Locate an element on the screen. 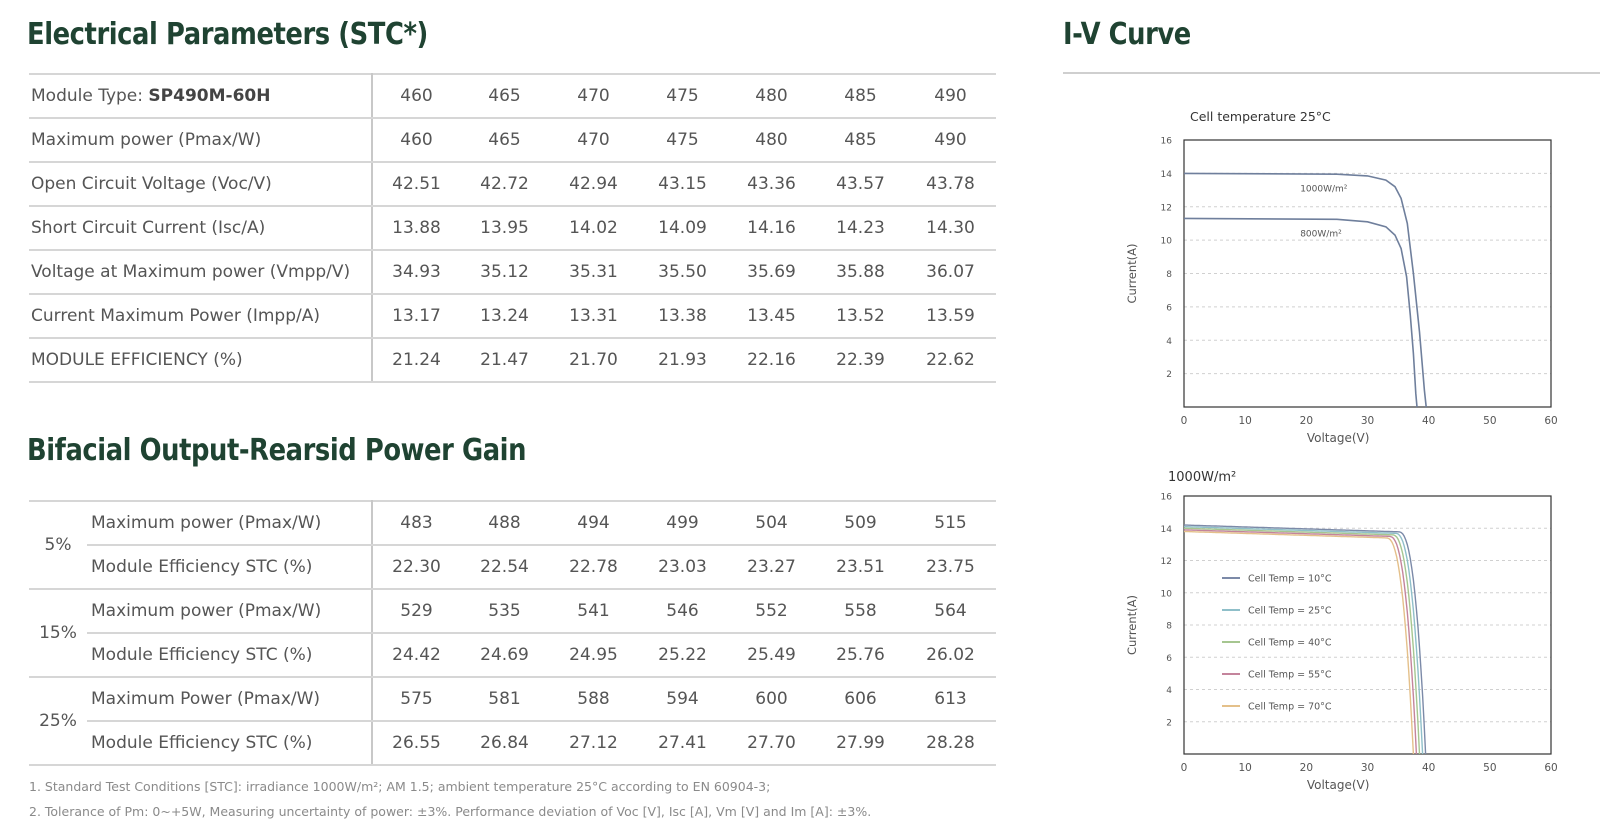 This screenshot has width=1600, height=835. table-cell: 490 is located at coordinates (950, 140).